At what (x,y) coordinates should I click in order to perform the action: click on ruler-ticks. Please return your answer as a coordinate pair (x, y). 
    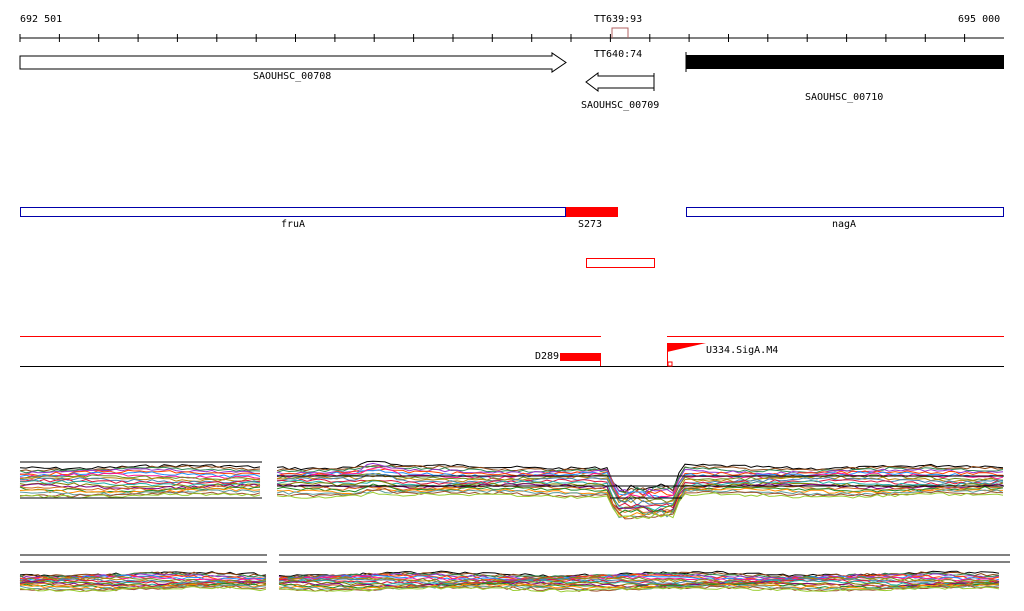
    Looking at the image, I should click on (492, 38).